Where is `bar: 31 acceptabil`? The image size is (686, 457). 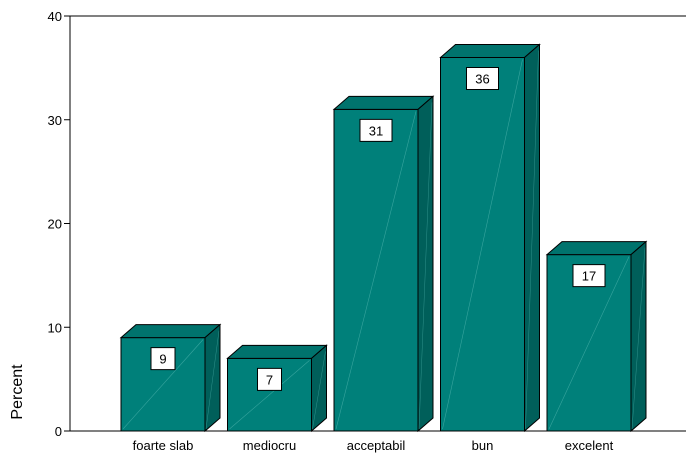 bar: 31 acceptabil is located at coordinates (383, 274).